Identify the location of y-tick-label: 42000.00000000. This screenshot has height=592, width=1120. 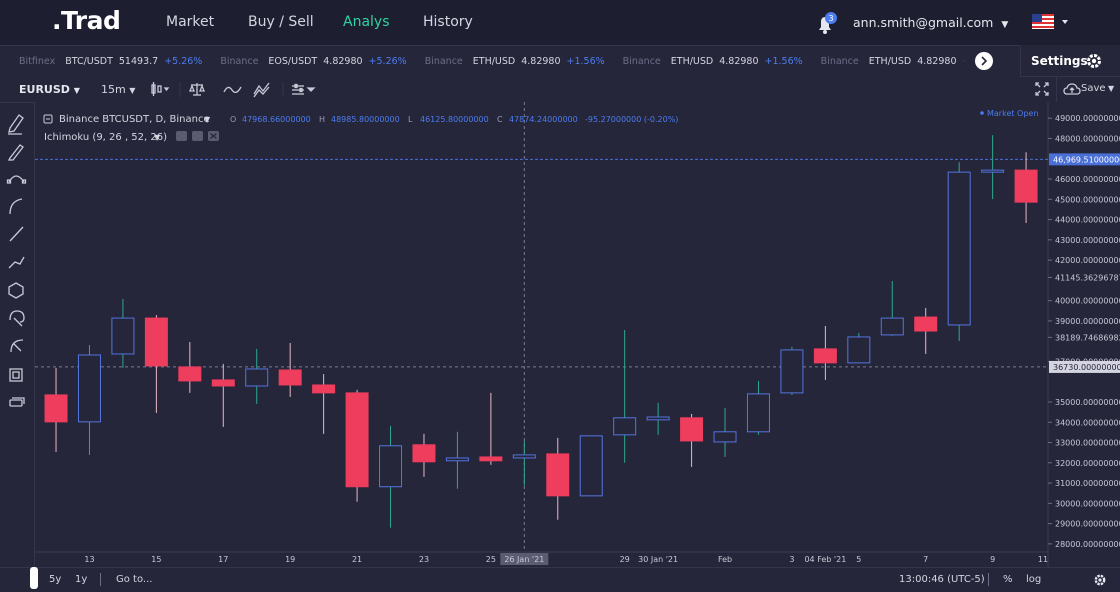
(1087, 260).